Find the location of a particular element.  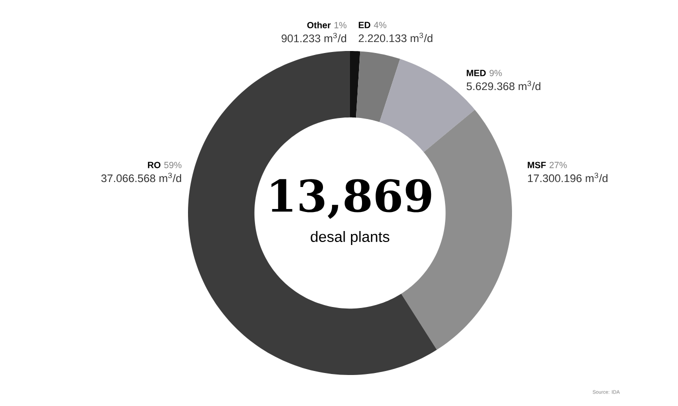

text: desal plants is located at coordinates (350, 238).